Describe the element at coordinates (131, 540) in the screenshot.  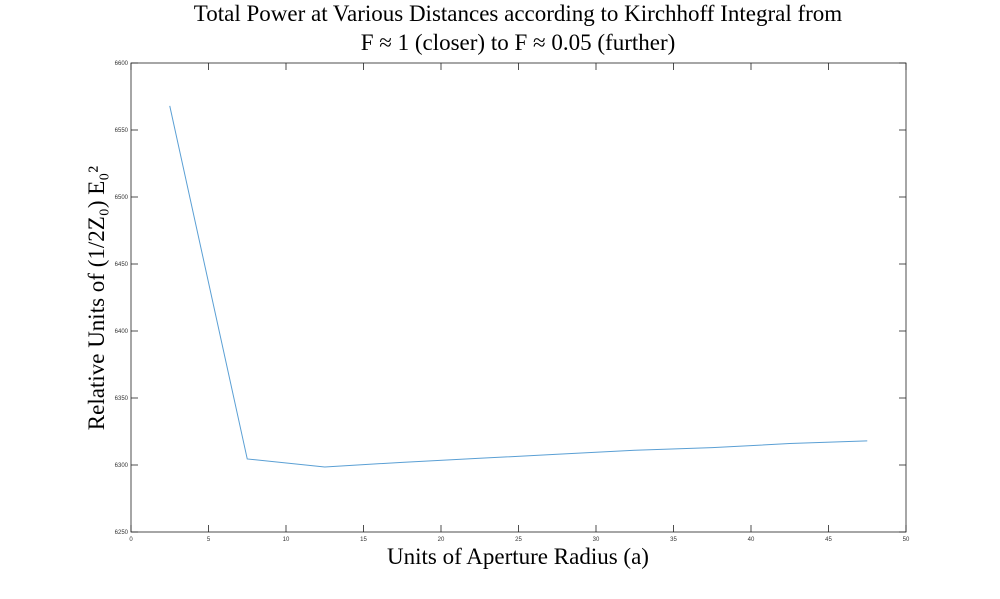
I see `x-tick-label: 0` at that location.